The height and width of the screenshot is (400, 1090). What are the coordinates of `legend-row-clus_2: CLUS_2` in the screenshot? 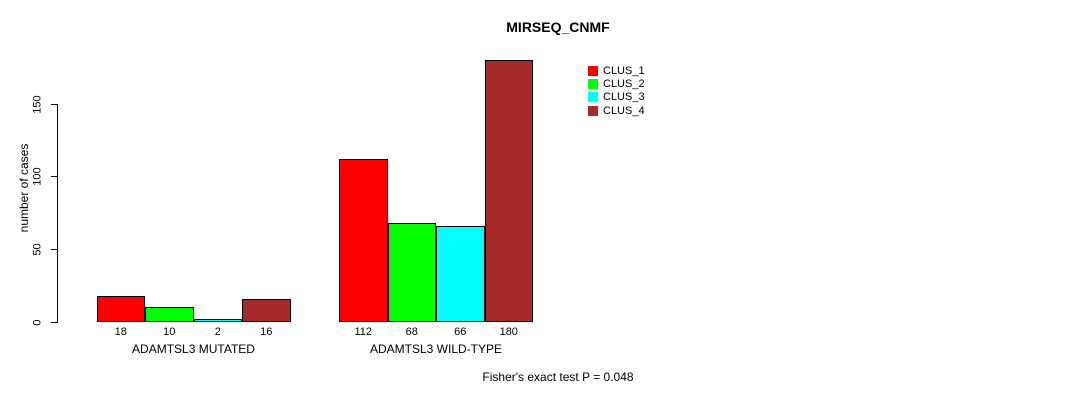 It's located at (616, 83).